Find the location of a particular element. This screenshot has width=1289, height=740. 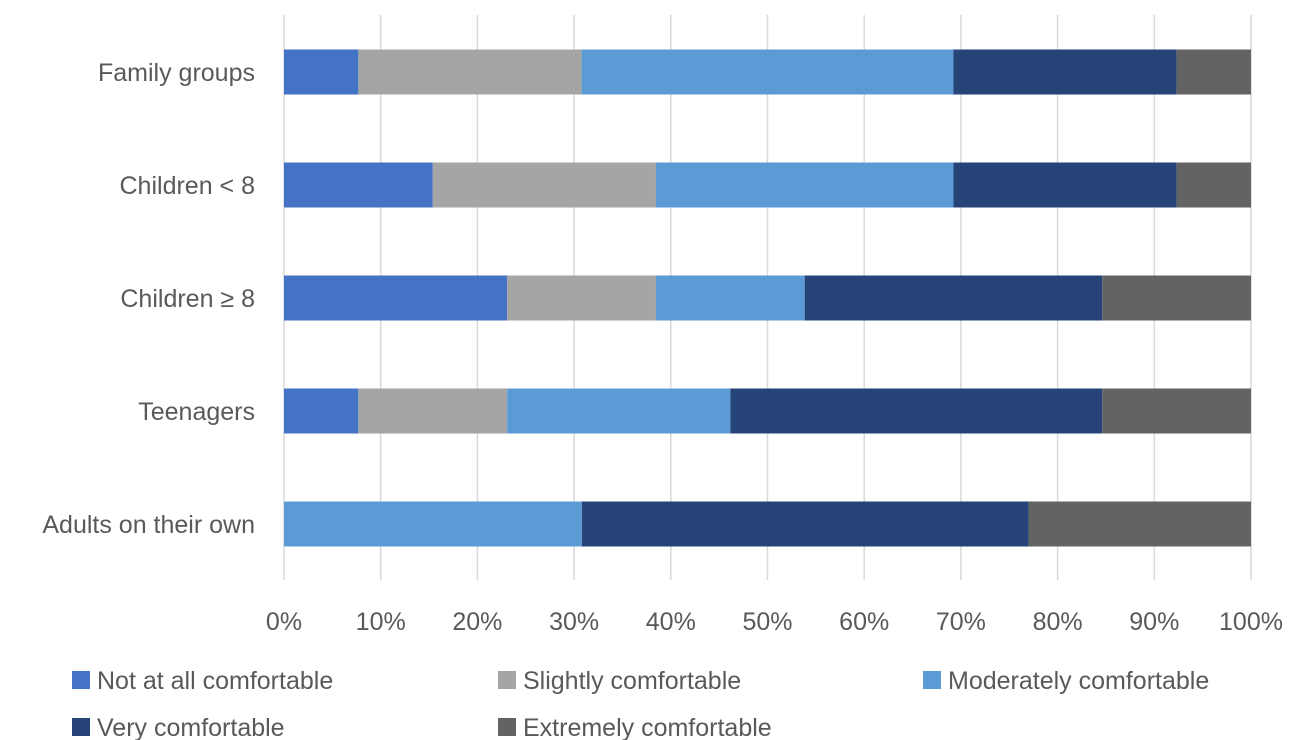

x-tick-label: 100% is located at coordinates (1251, 622).